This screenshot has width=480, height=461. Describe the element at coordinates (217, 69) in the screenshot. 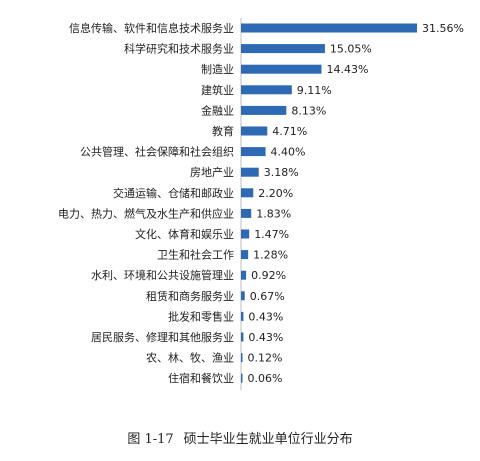

I see `category-label: 制造业` at that location.